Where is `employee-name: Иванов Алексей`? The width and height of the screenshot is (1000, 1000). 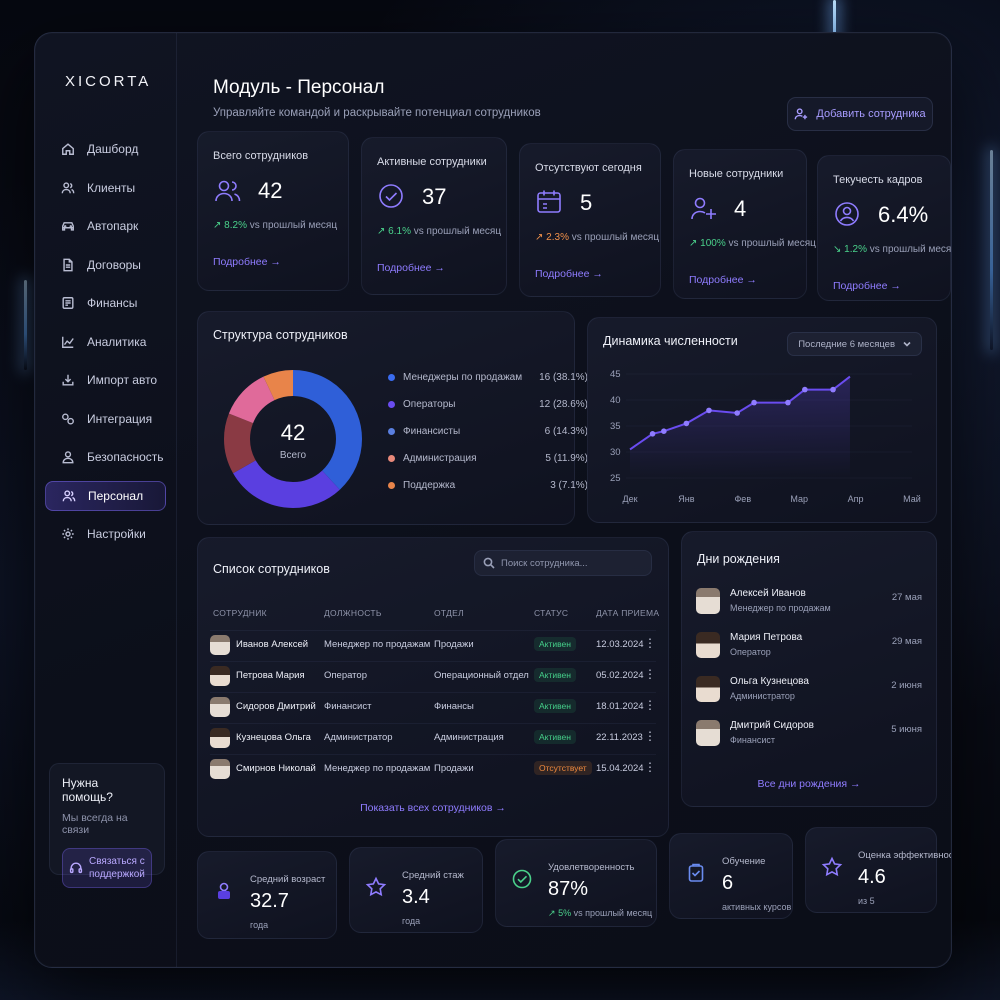
employee-name: Иванов Алексей is located at coordinates (272, 644).